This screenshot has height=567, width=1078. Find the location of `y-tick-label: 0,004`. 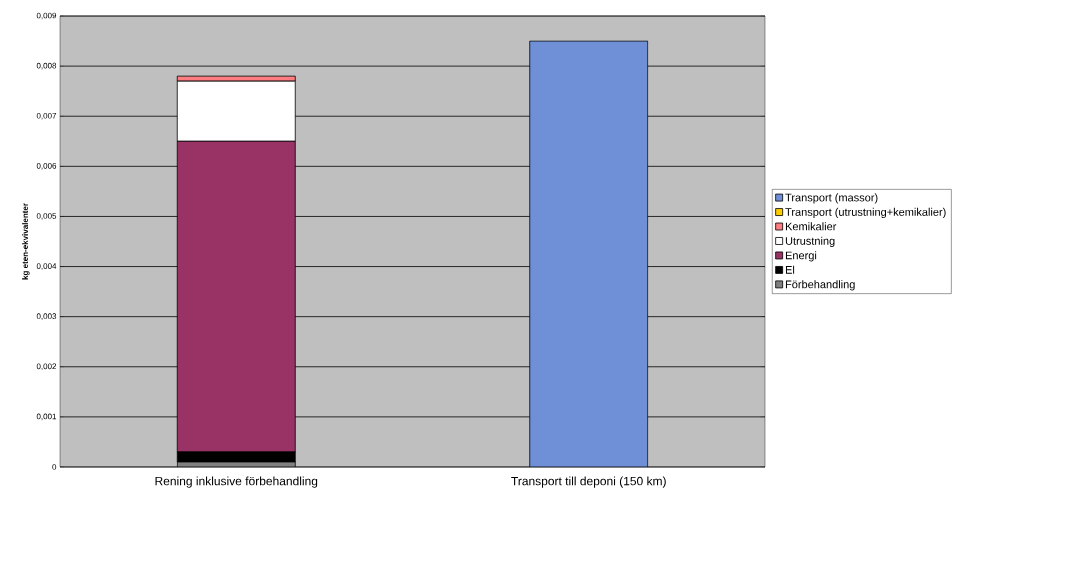

y-tick-label: 0,004 is located at coordinates (46, 266).